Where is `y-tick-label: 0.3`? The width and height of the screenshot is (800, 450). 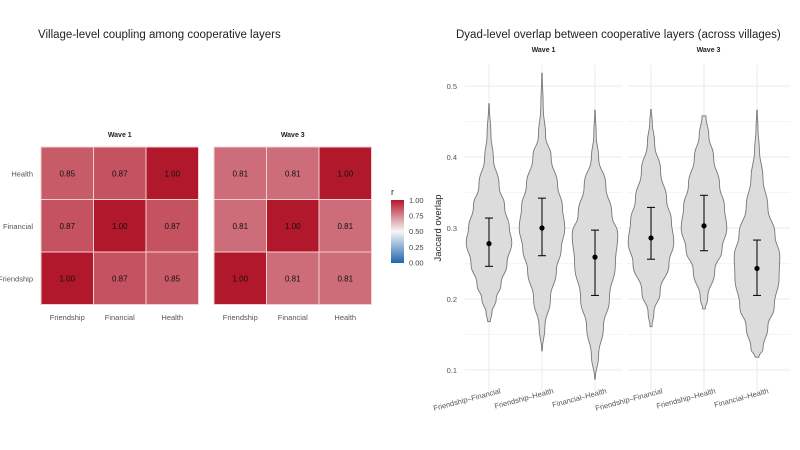
y-tick-label: 0.3 is located at coordinates (452, 228).